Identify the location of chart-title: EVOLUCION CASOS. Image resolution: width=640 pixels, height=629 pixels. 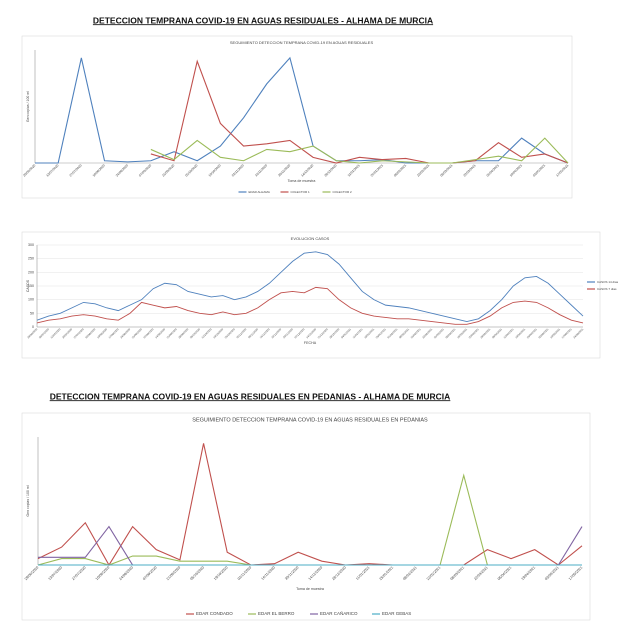
(310, 238).